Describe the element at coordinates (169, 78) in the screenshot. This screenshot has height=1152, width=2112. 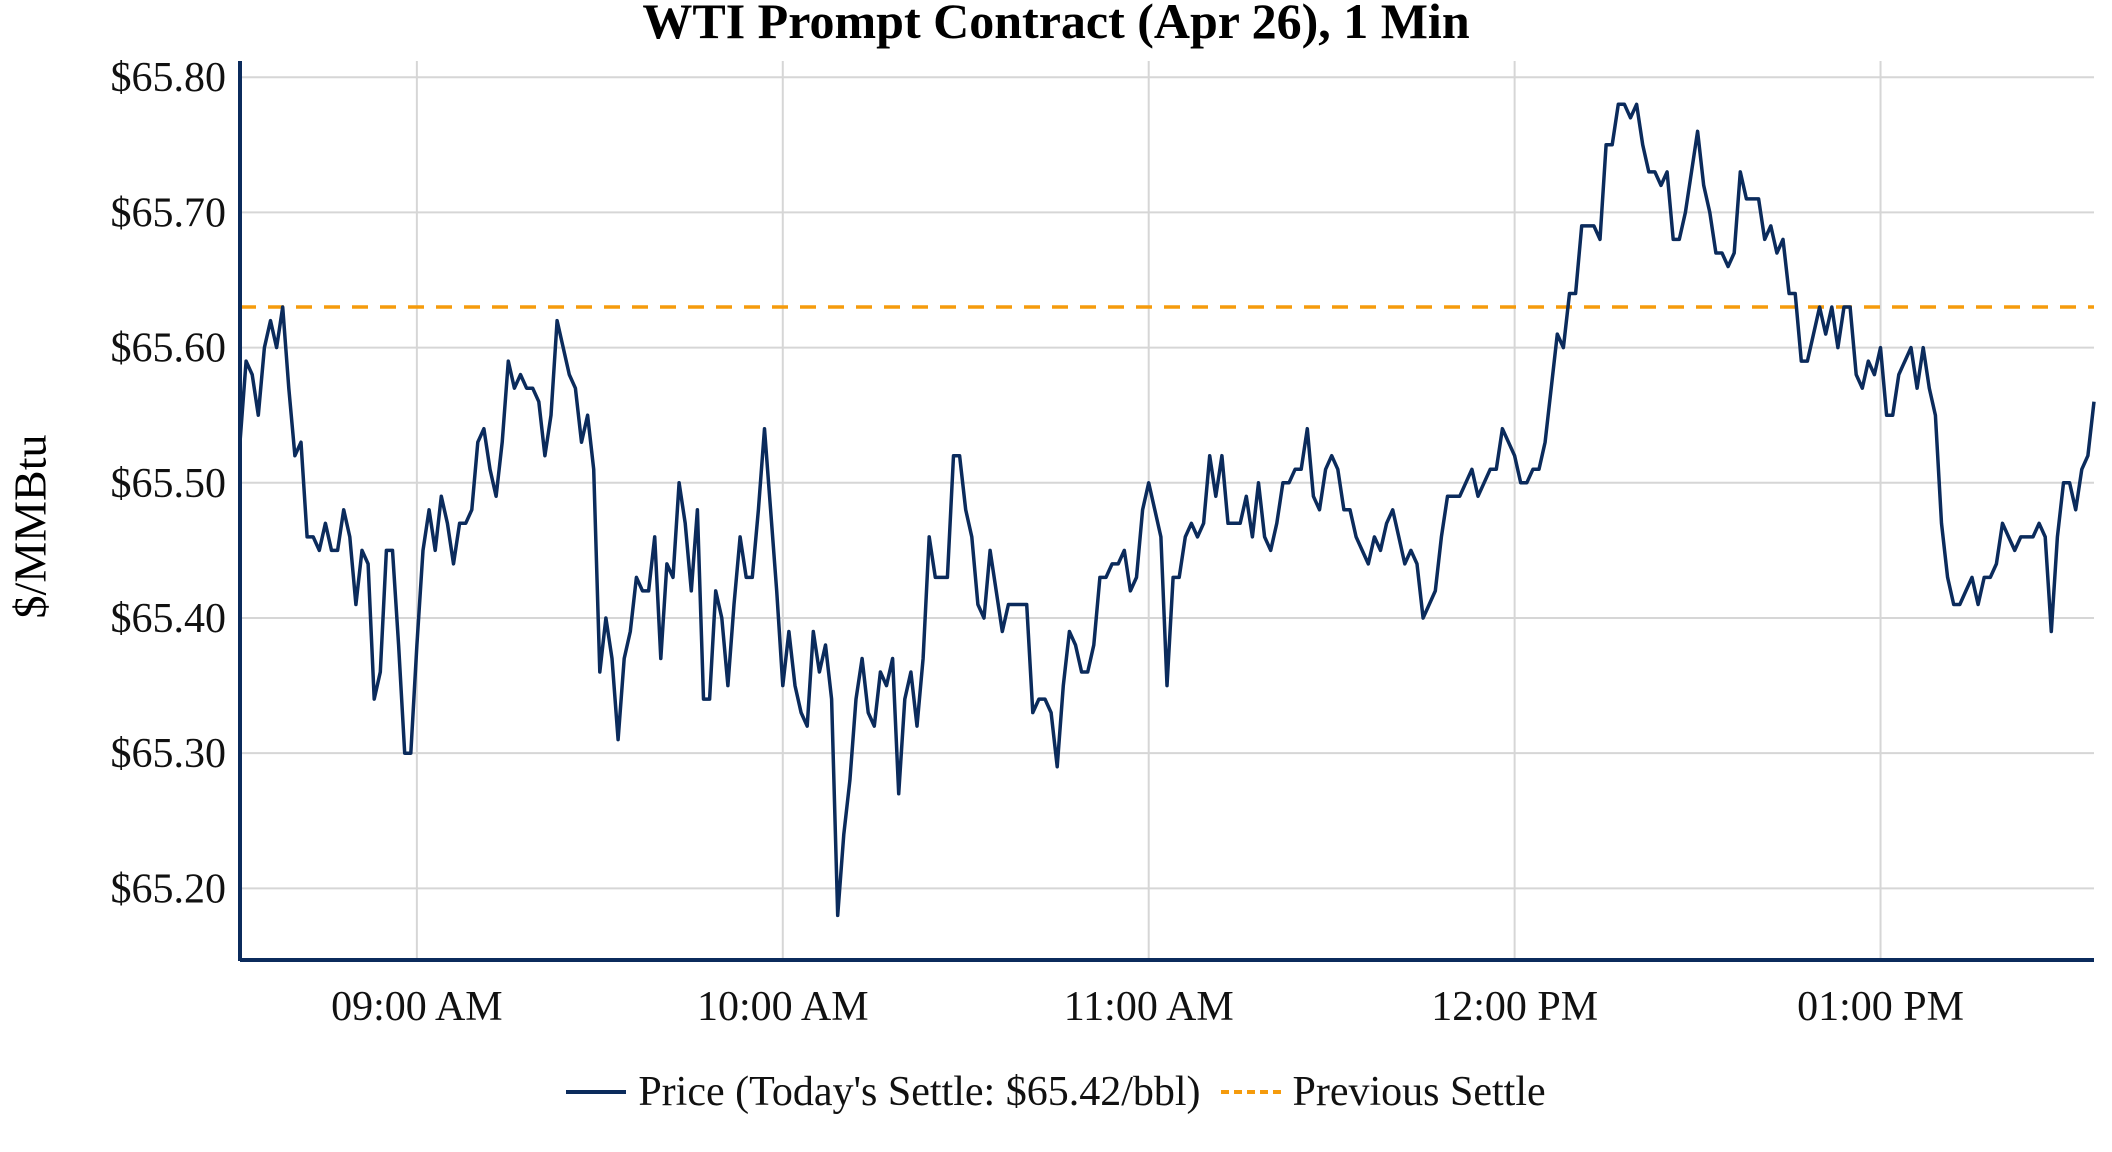
I see `y-tick-label: $65.80` at that location.